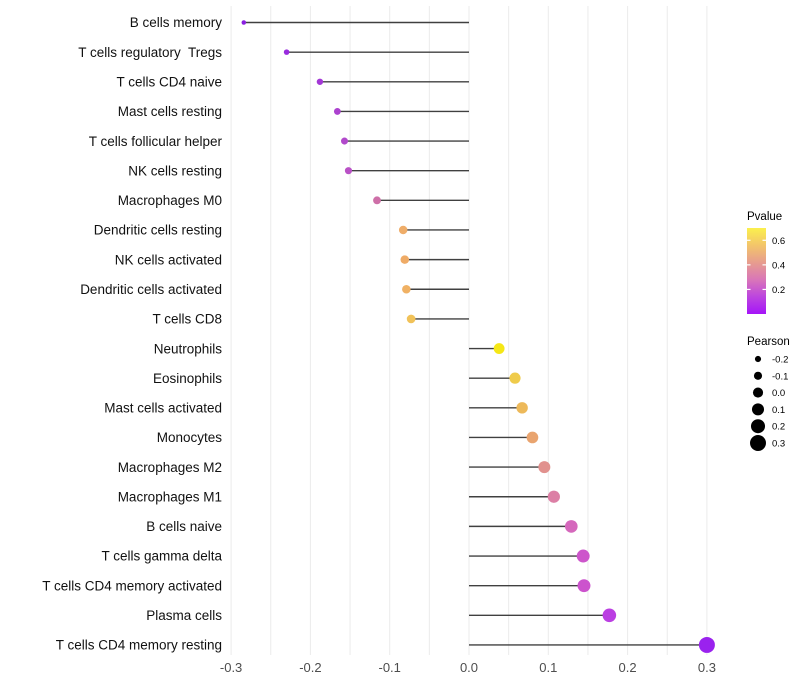  Describe the element at coordinates (184, 615) in the screenshot. I see `y-axis-label: Plasma cells` at that location.